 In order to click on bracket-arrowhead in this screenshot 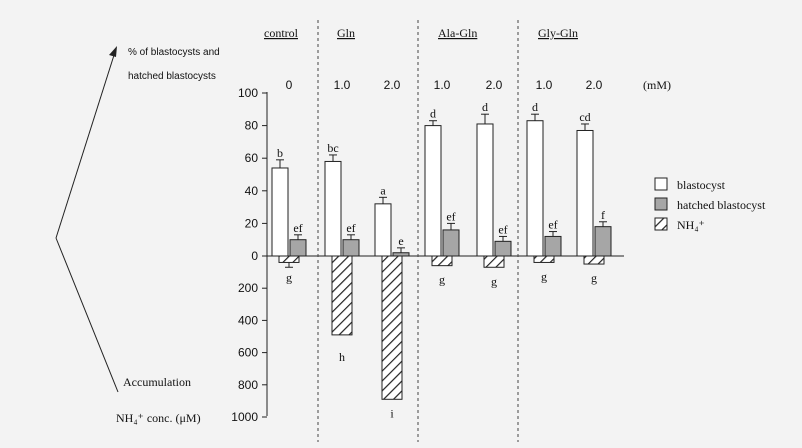, I will do `click(113, 51)`.